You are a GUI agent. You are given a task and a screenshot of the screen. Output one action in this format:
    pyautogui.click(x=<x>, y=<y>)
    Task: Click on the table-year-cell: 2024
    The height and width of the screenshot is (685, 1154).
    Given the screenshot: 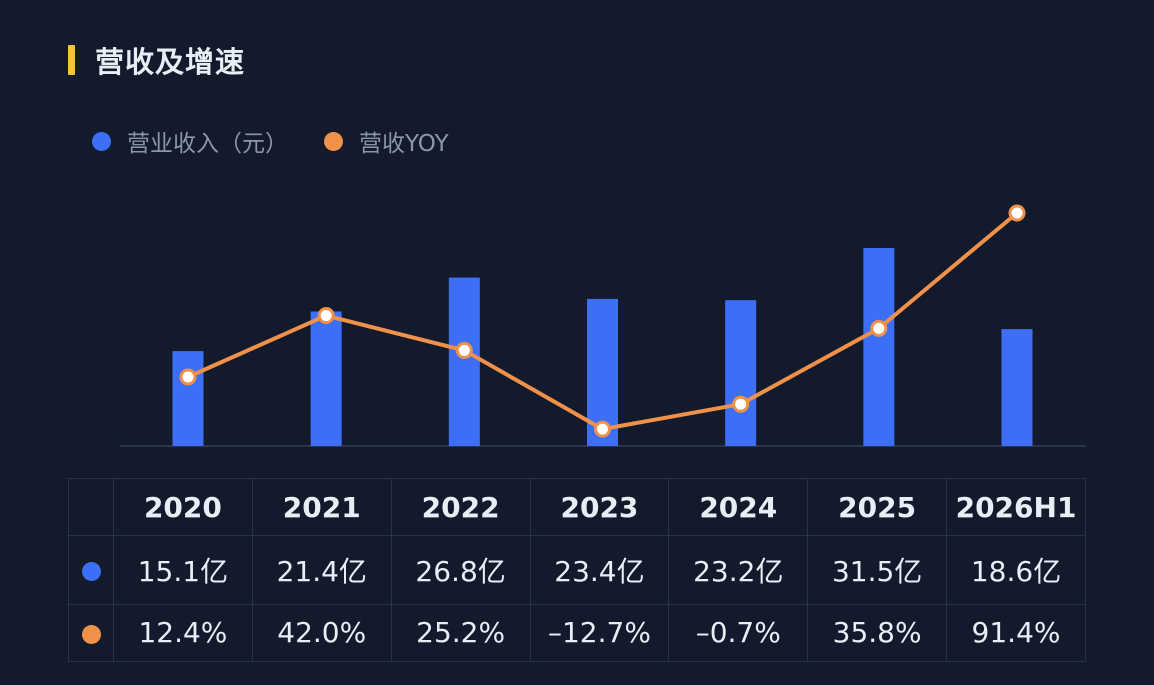 What is the action you would take?
    pyautogui.click(x=738, y=507)
    